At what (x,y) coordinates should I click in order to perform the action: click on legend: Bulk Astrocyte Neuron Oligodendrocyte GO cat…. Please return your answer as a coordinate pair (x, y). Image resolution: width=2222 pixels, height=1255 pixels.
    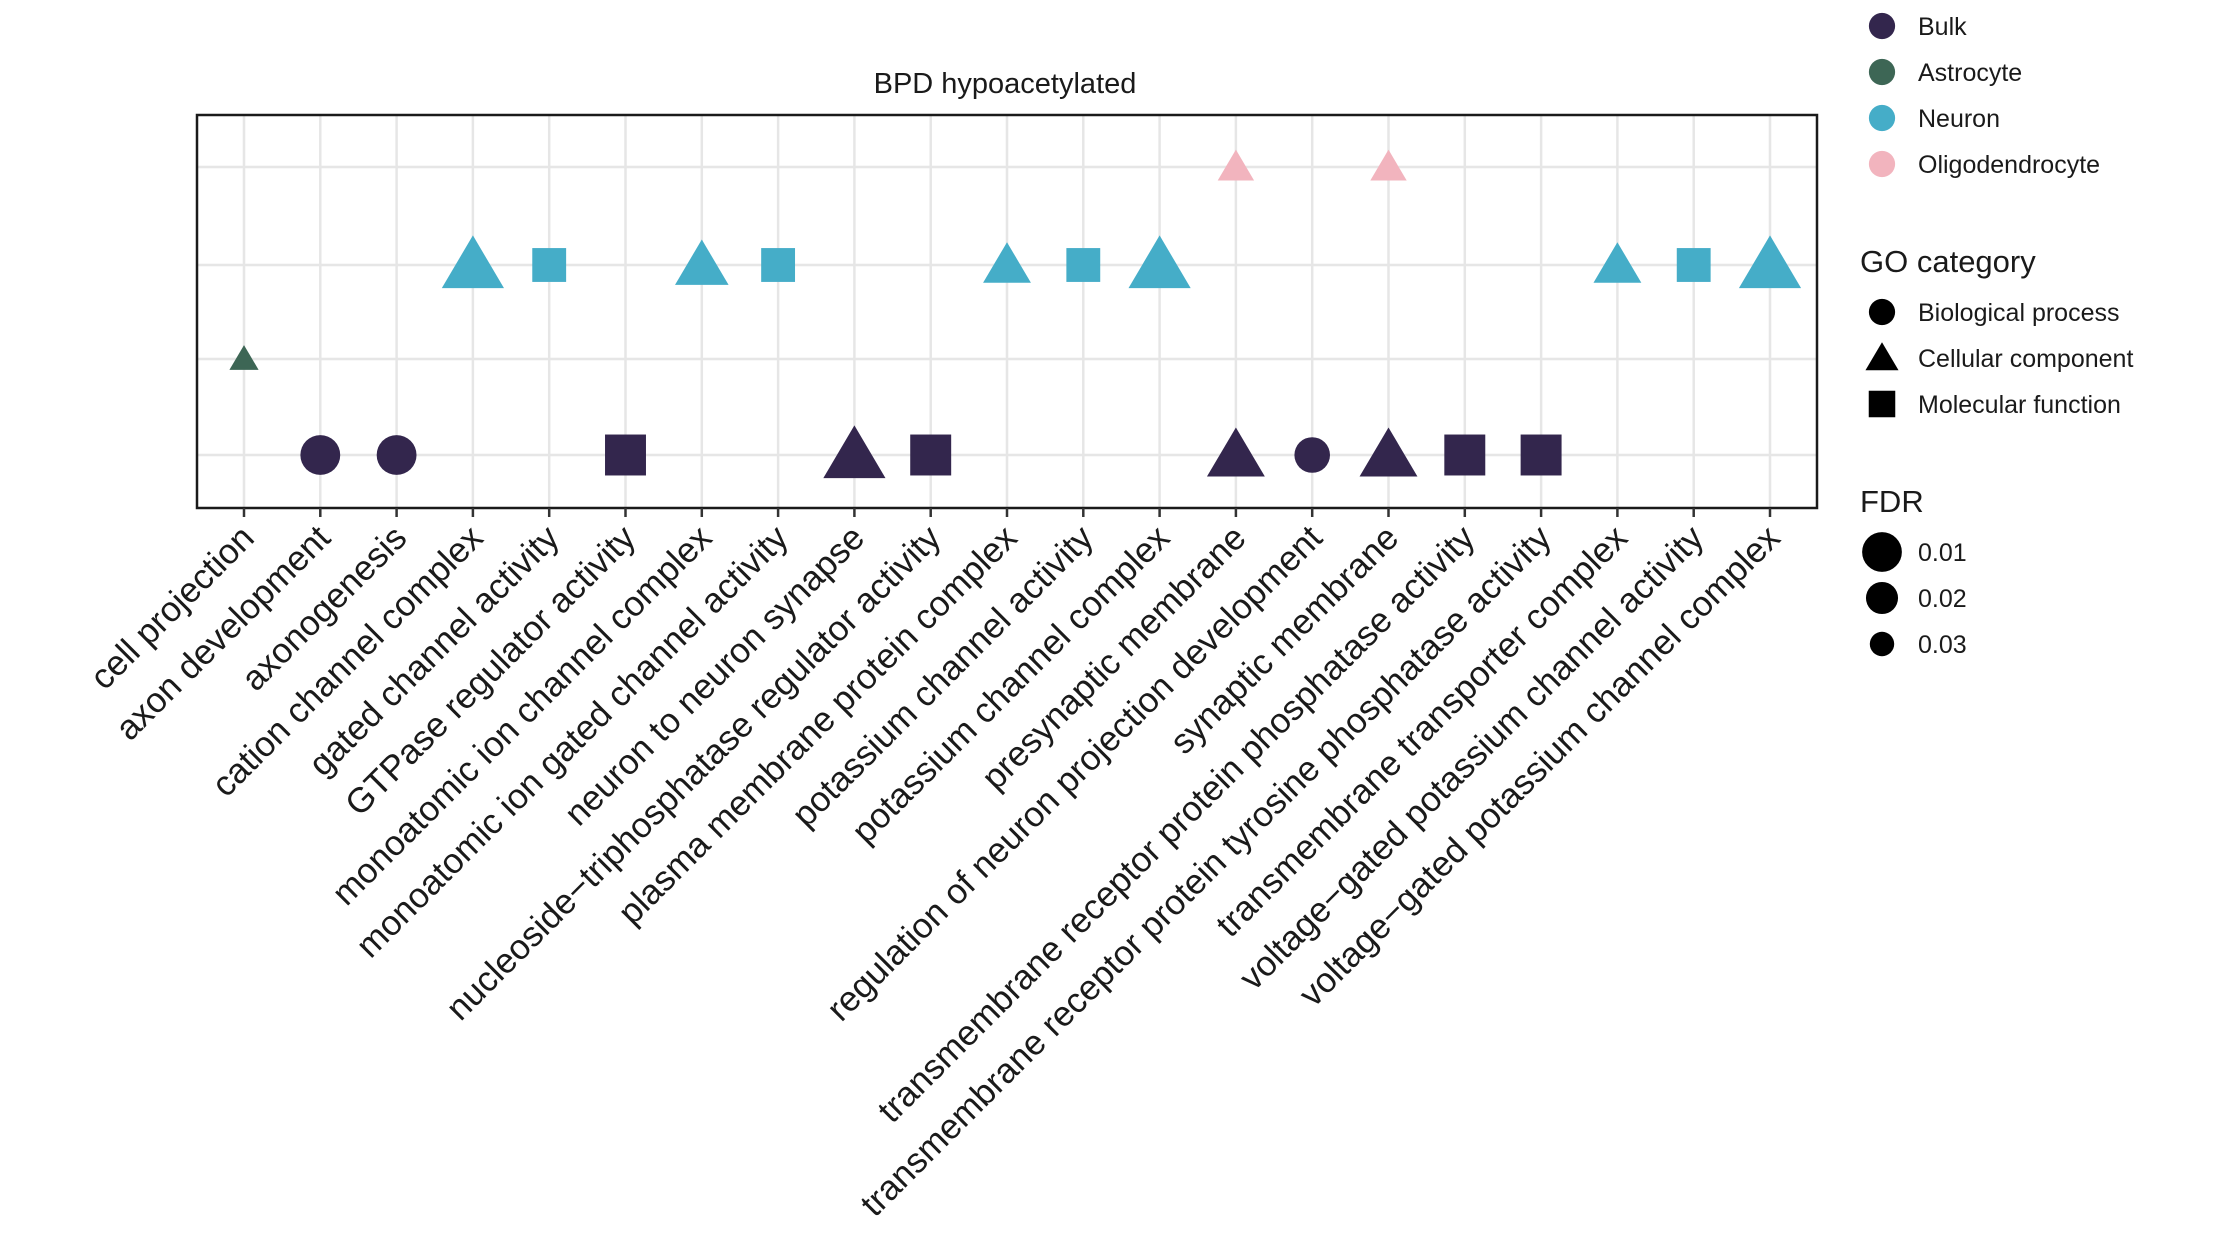
    Looking at the image, I should click on (1996, 335).